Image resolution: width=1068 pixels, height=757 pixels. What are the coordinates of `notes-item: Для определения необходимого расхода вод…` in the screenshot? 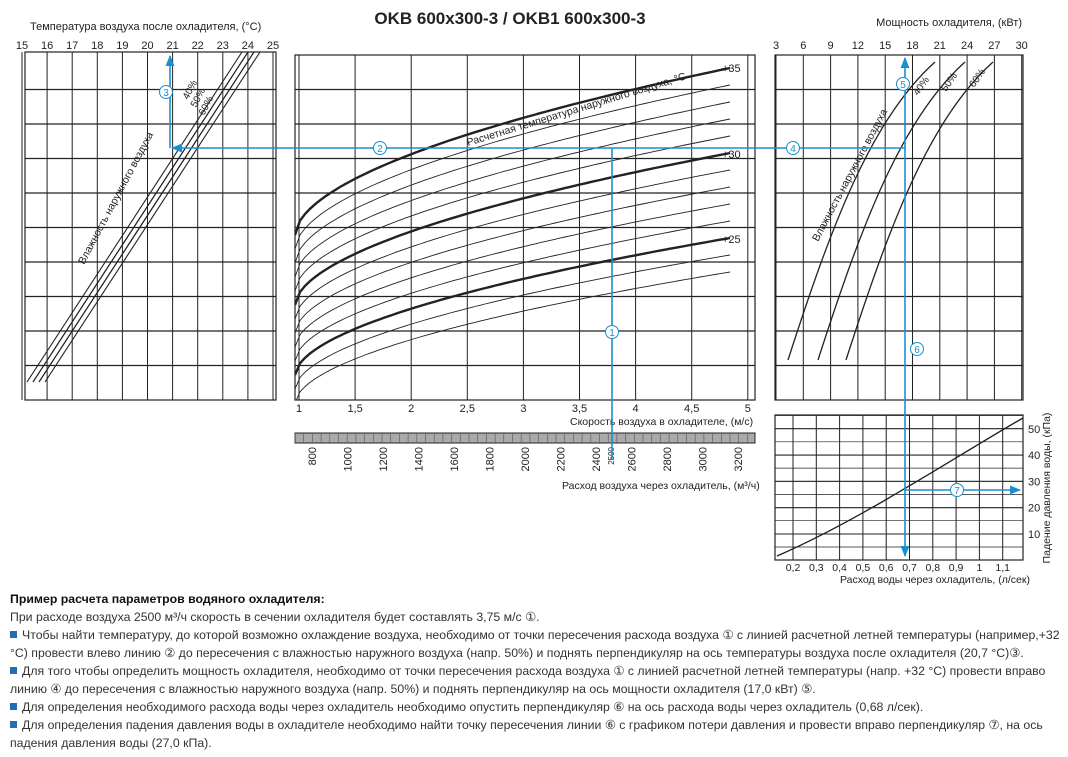 It's located at (535, 707).